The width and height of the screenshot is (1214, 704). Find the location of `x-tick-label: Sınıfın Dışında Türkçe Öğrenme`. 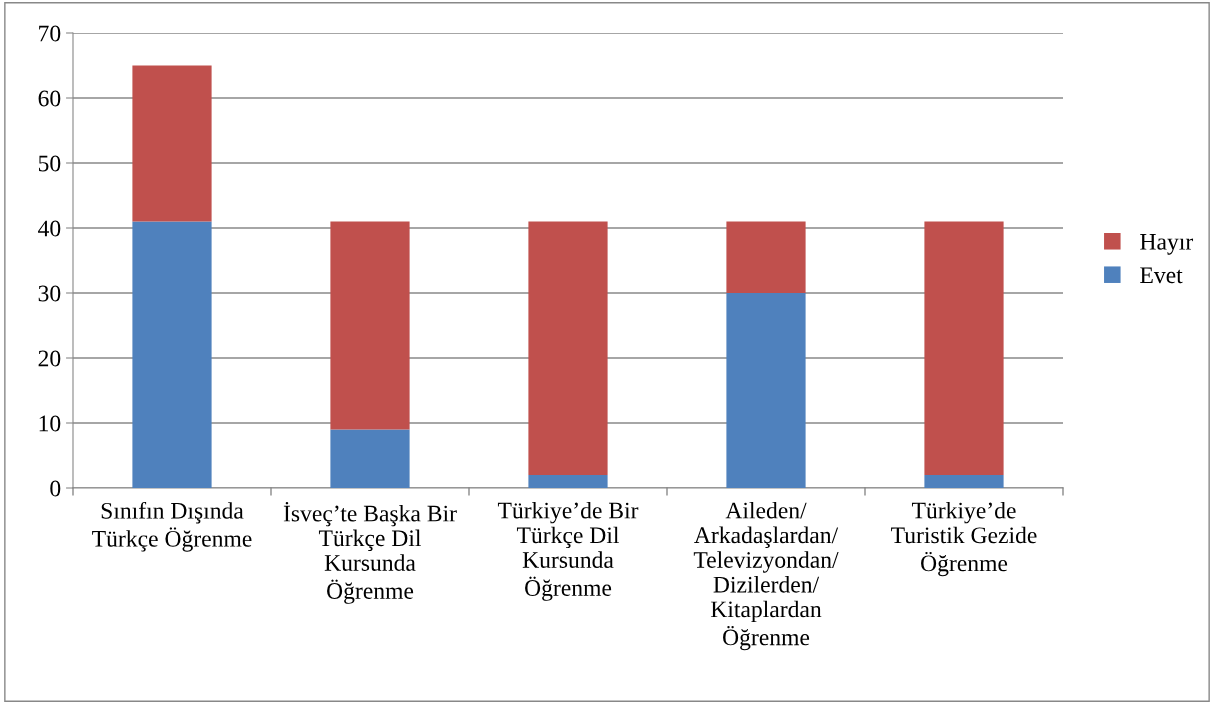

x-tick-label: Sınıfın Dışında Türkçe Öğrenme is located at coordinates (172, 526).